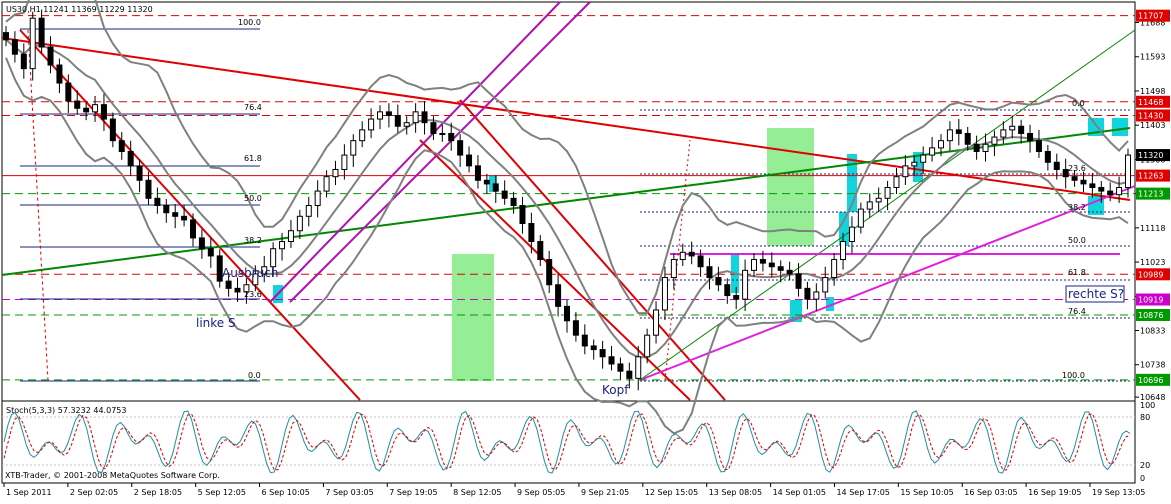 This screenshot has width=1171, height=504. Describe the element at coordinates (66, 410) in the screenshot. I see `stoch-label: Stoch(5,3,3) 57.3232 44.0753` at that location.